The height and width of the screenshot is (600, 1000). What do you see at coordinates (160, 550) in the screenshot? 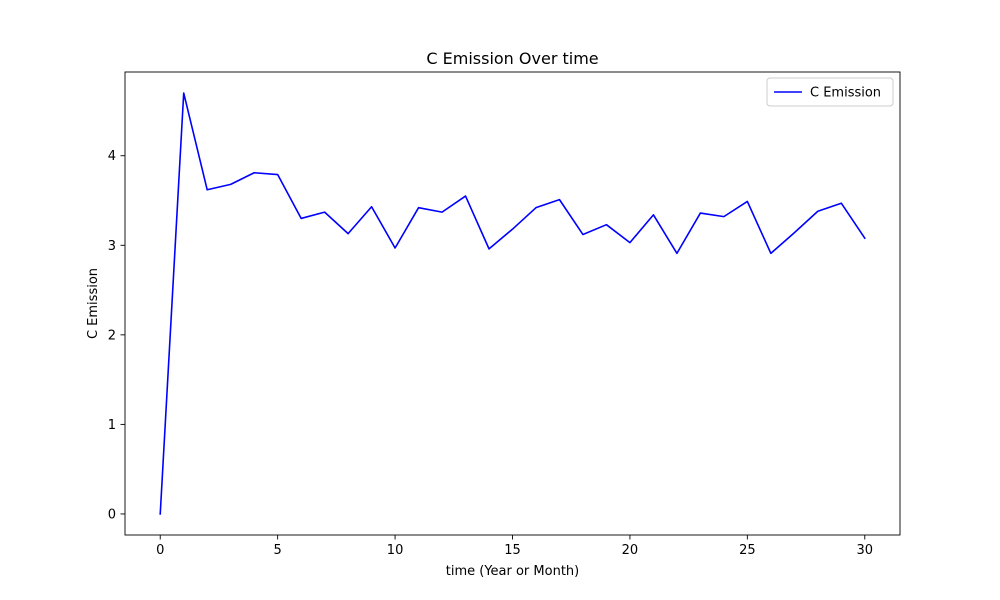
I see `x-tick-label: 0` at bounding box center [160, 550].